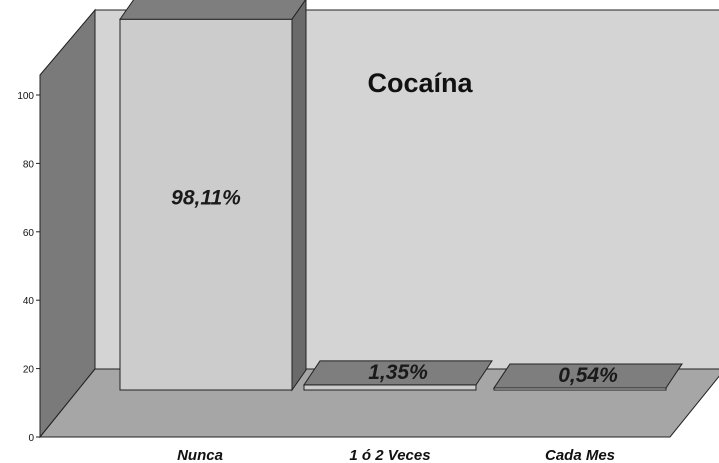 The image size is (719, 463). What do you see at coordinates (206, 198) in the screenshot?
I see `data-label: 98,11%` at bounding box center [206, 198].